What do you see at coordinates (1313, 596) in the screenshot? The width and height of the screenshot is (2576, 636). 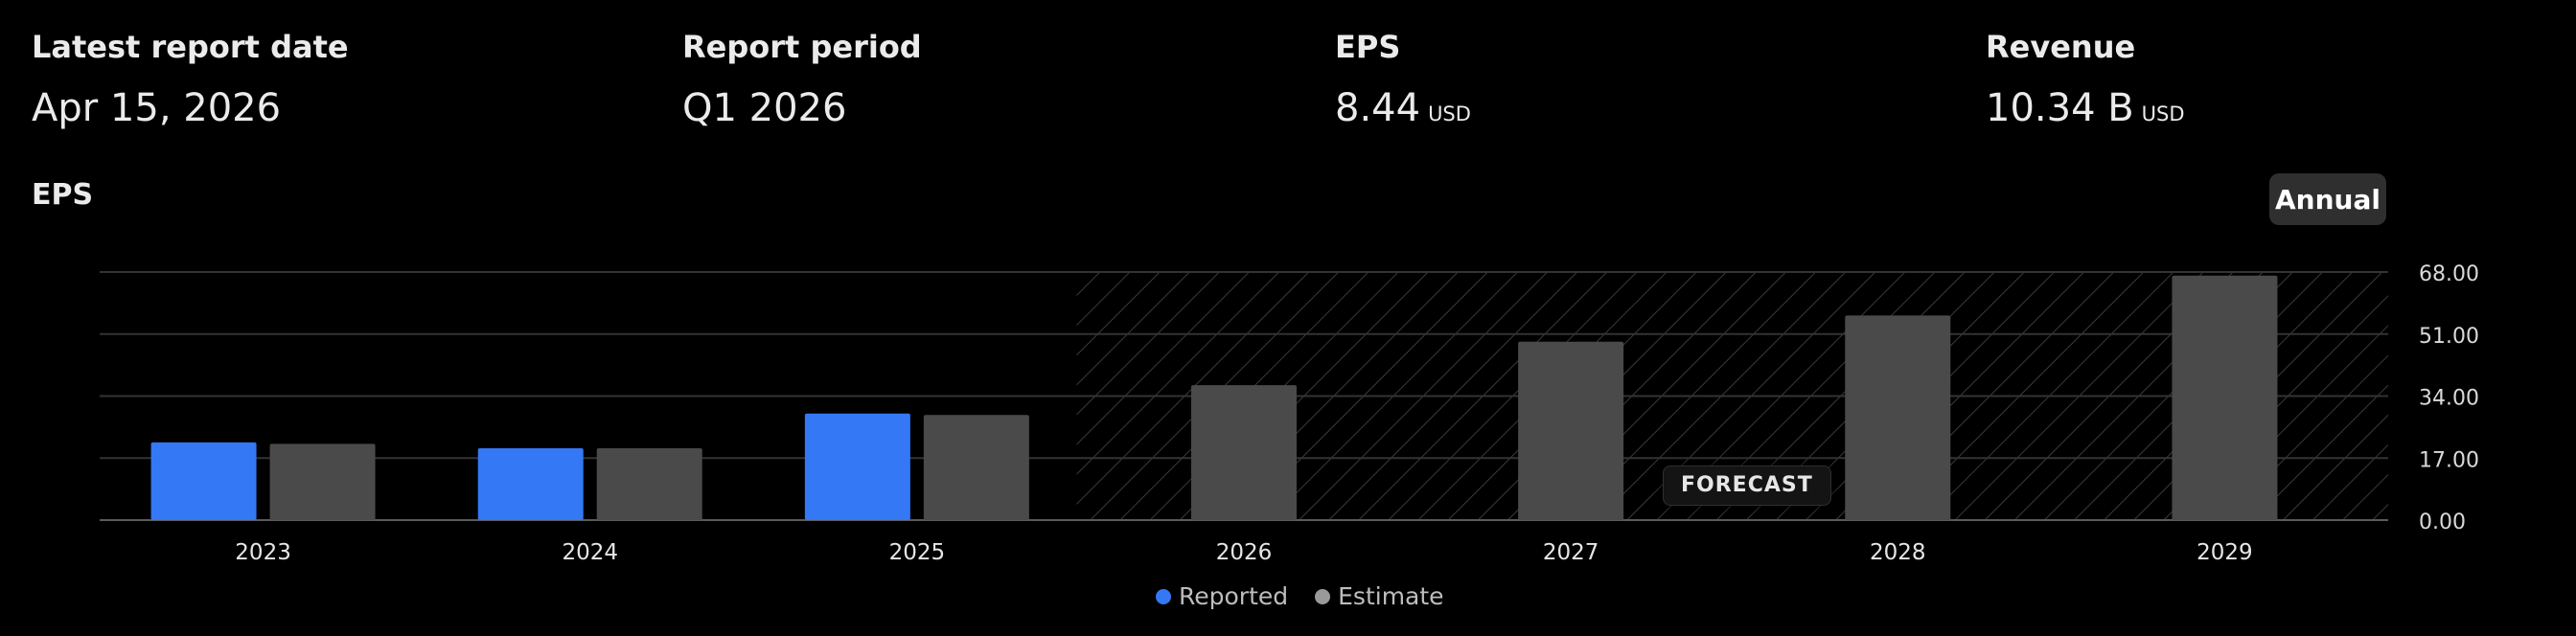 I see `chart-legend: Reported Estimate` at bounding box center [1313, 596].